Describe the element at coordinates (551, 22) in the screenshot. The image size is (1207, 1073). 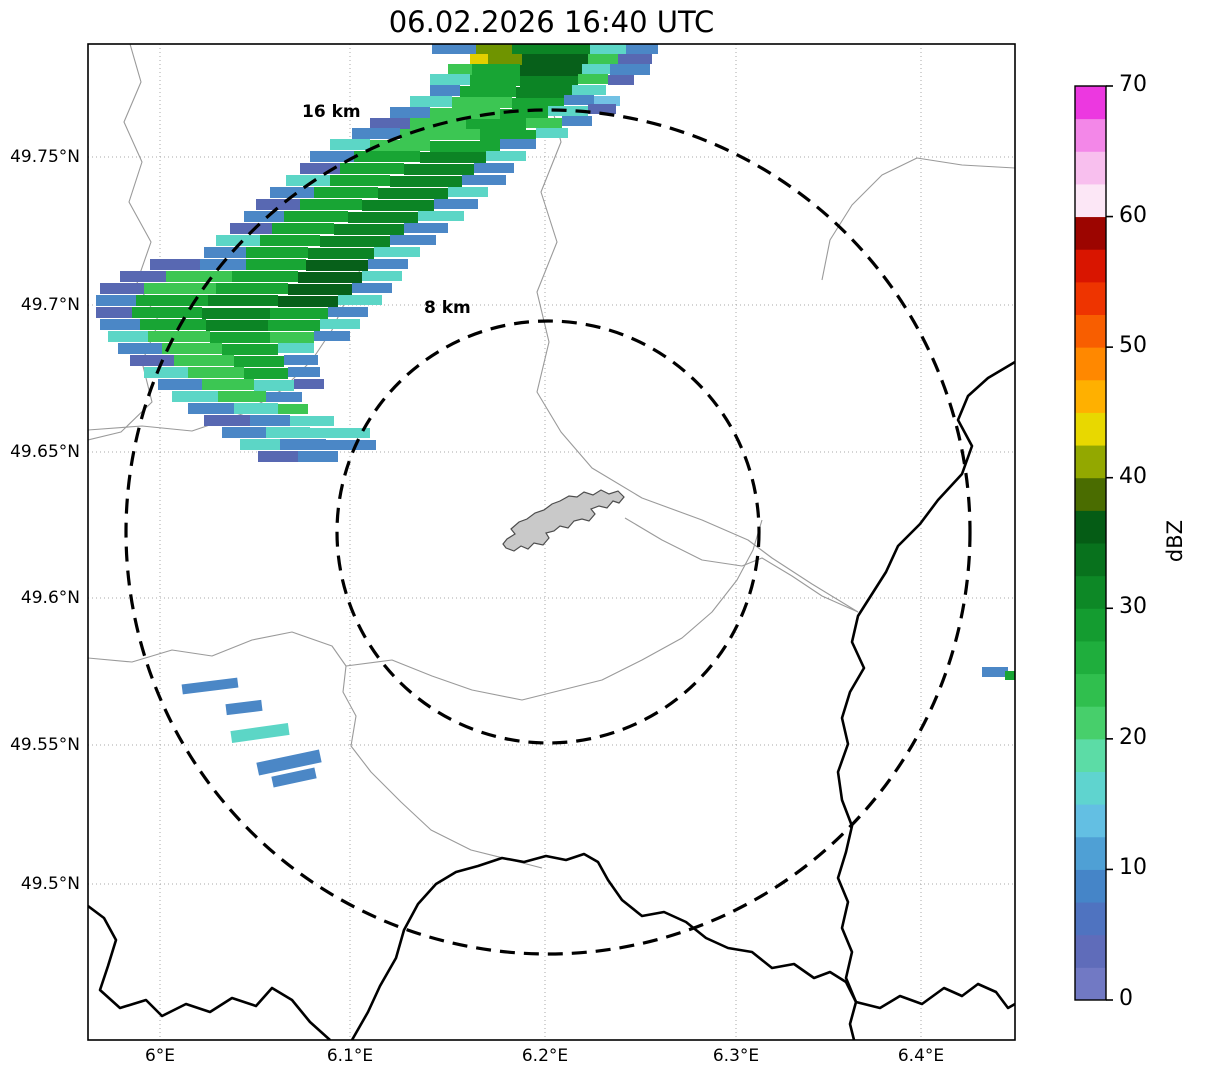
I see `plot-title: 06.02.2026 16:40 UTC` at that location.